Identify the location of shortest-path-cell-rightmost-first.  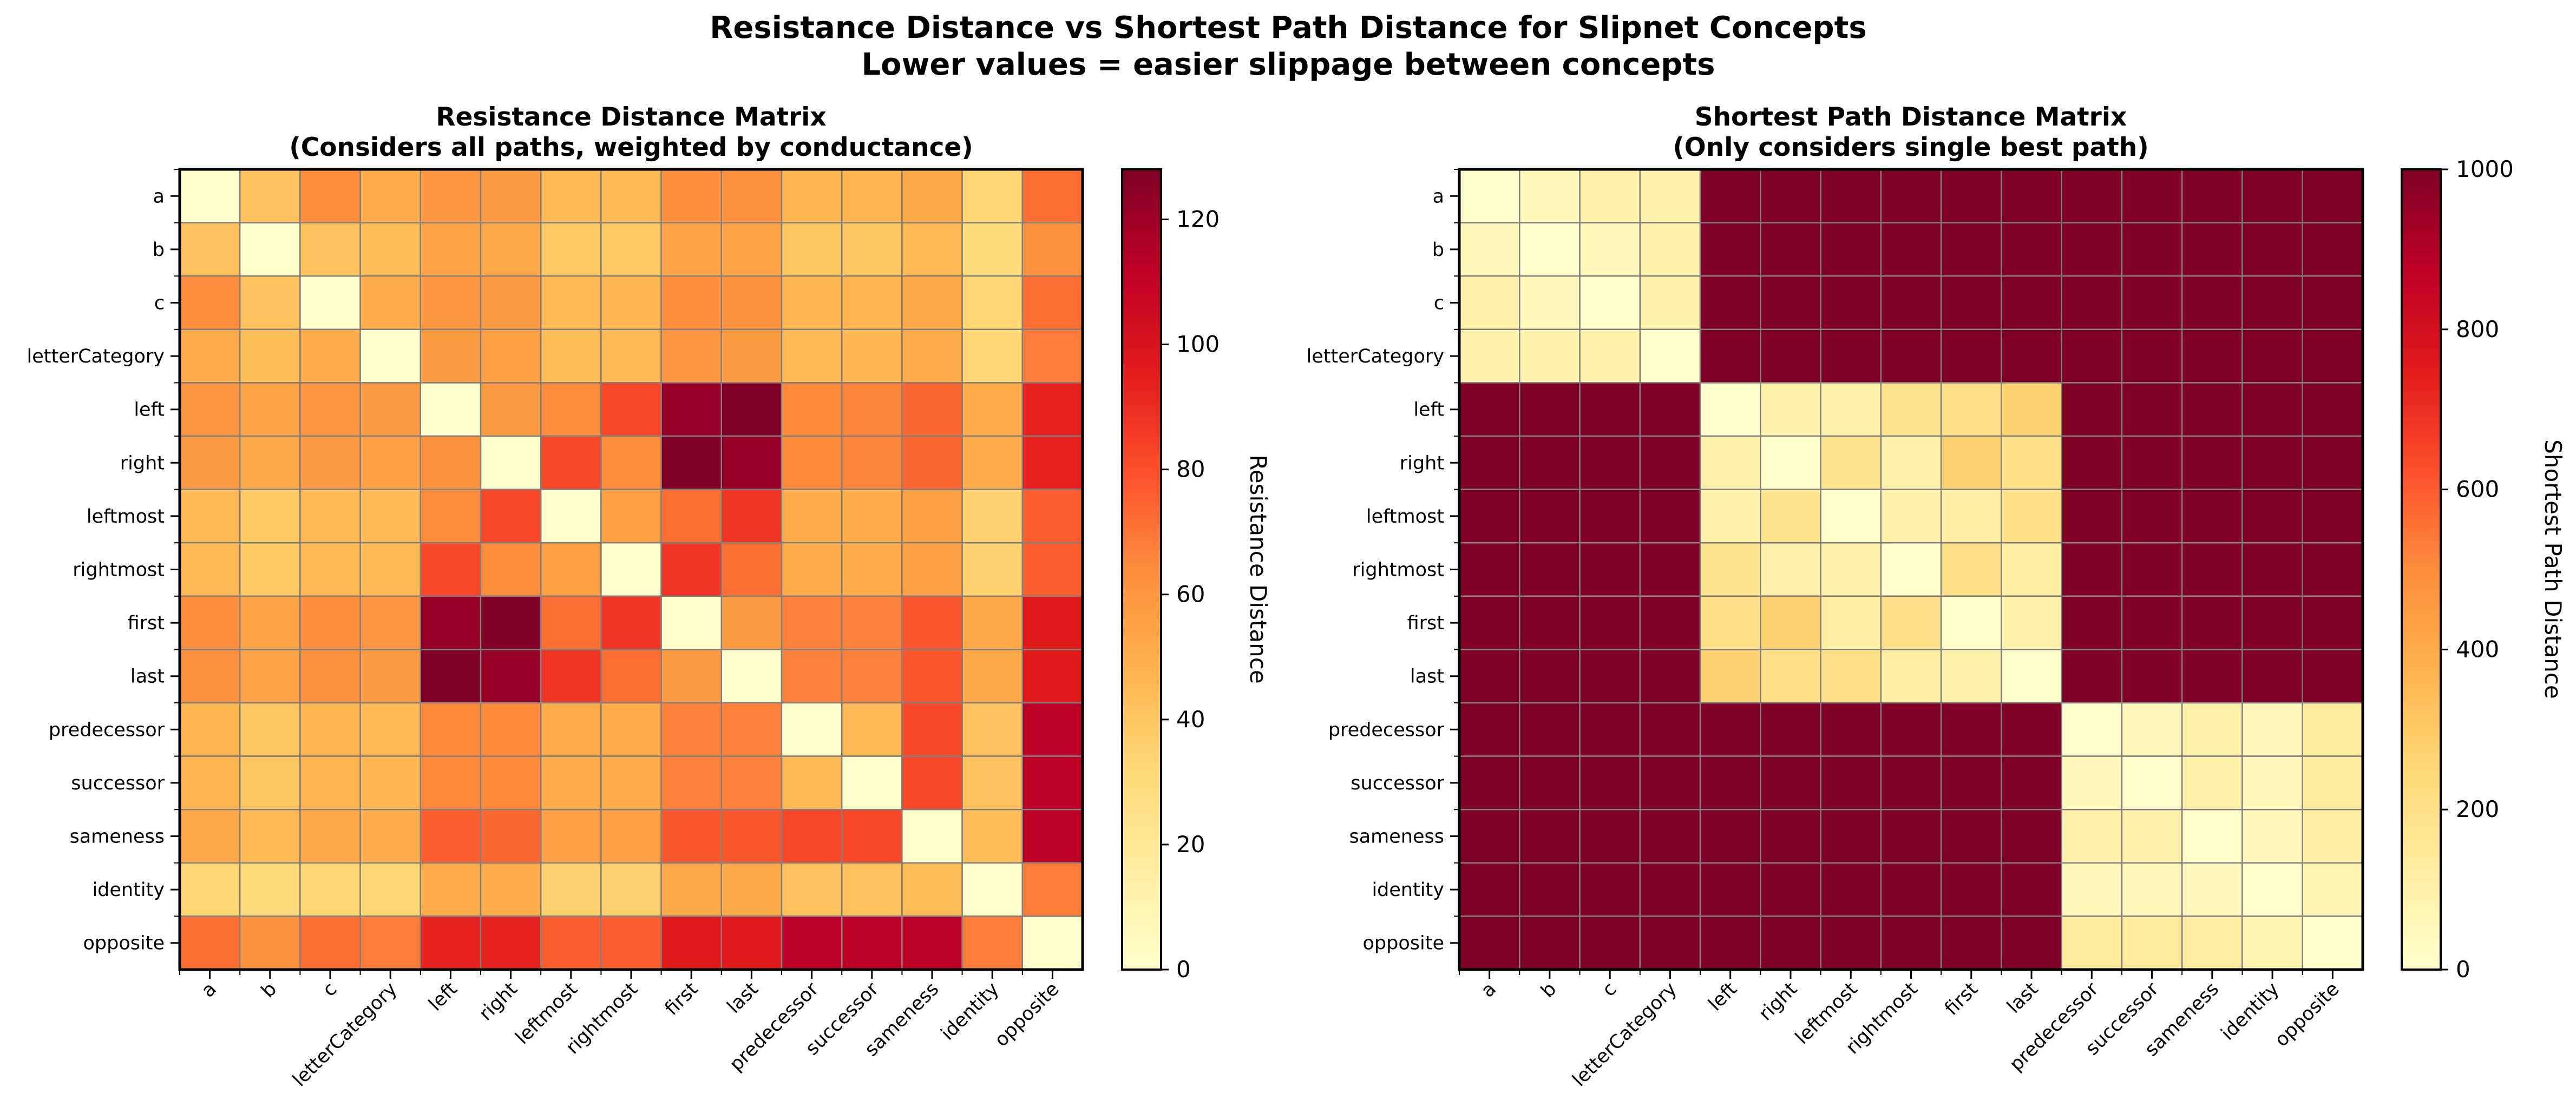
(1971, 569).